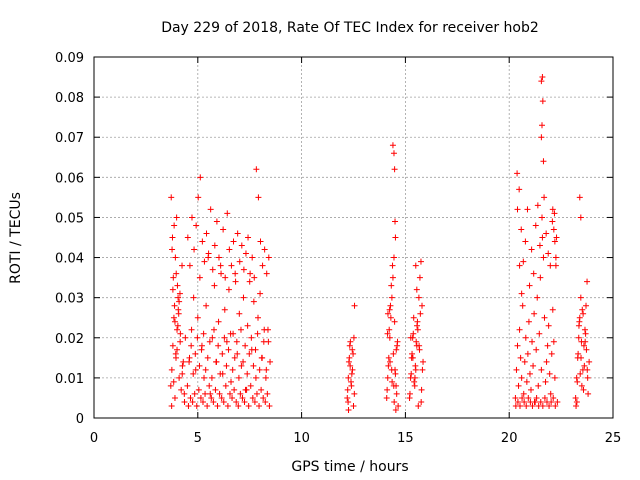 Image resolution: width=640 pixels, height=480 pixels. Describe the element at coordinates (69, 299) in the screenshot. I see `y-tick-label: 0.03` at that location.